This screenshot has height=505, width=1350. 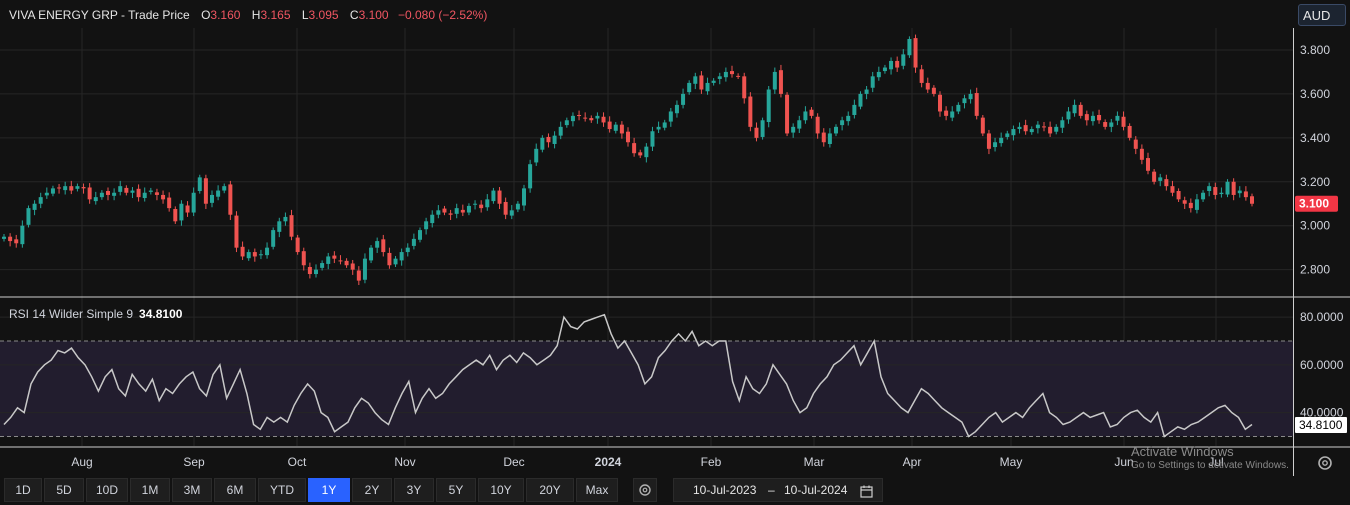 What do you see at coordinates (414, 490) in the screenshot?
I see `range-button-3y: 3Y` at bounding box center [414, 490].